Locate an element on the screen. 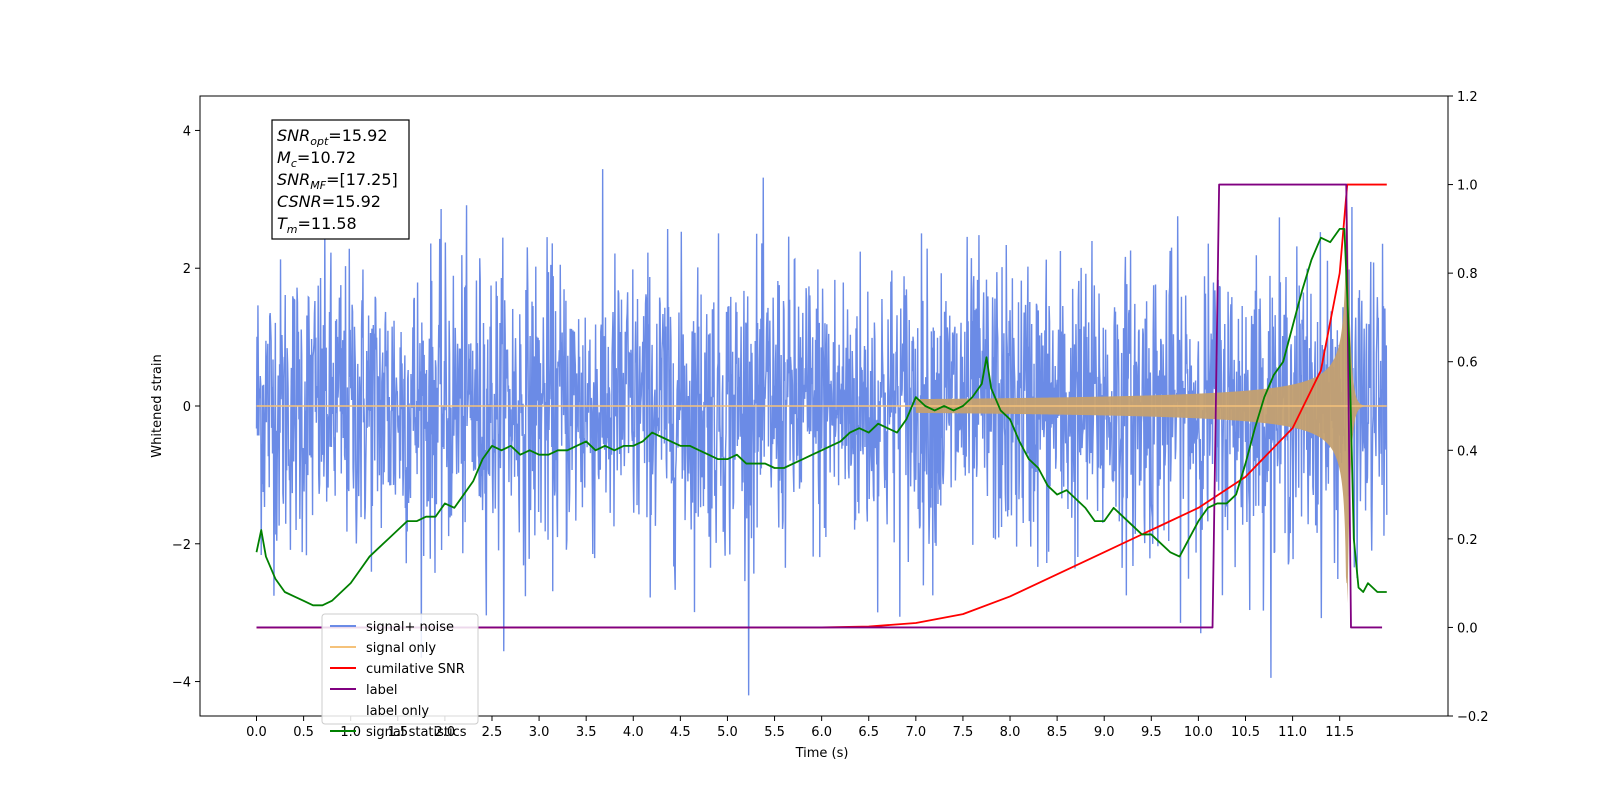 The width and height of the screenshot is (1600, 800). x-tick-label: 10.0 is located at coordinates (1198, 732).